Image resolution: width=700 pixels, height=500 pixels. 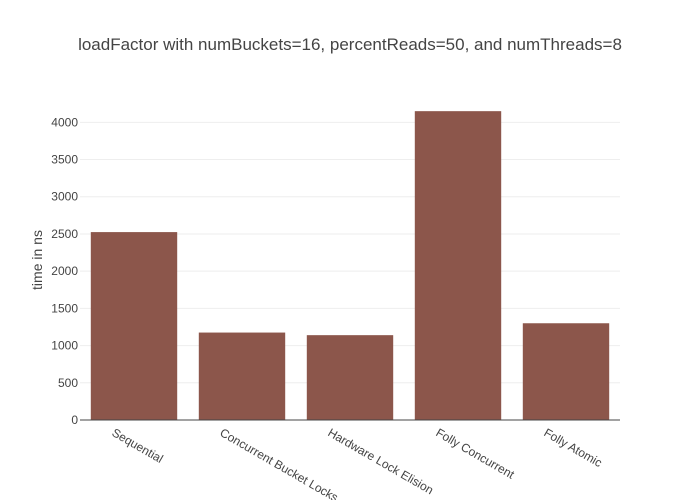 What do you see at coordinates (64, 234) in the screenshot?
I see `y-tick-label: 2500` at bounding box center [64, 234].